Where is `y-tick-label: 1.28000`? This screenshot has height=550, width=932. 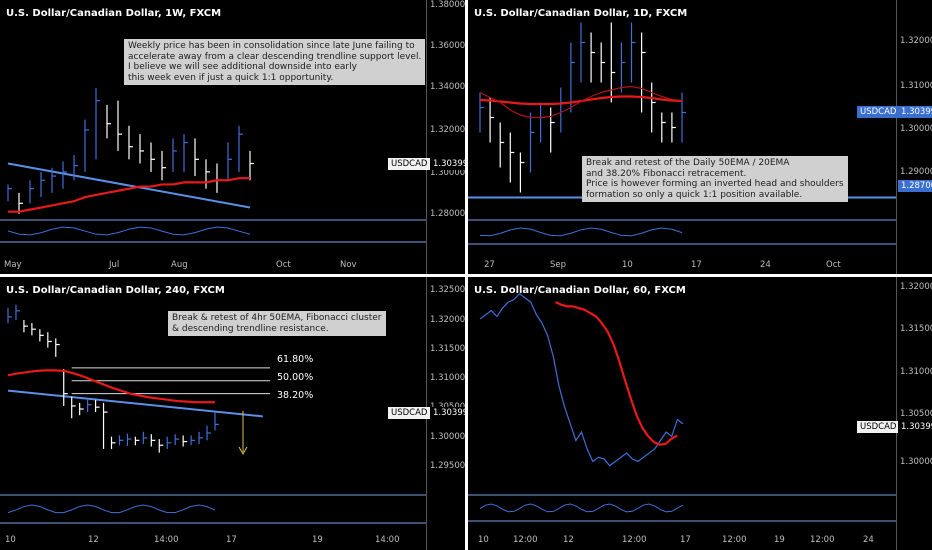 y-tick-label: 1.28000 is located at coordinates (447, 214).